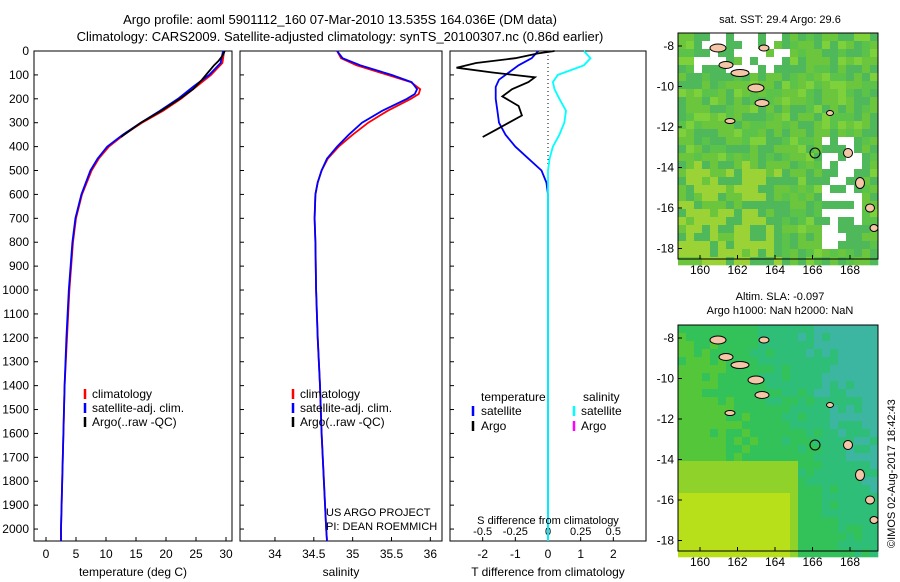 The image size is (900, 582). What do you see at coordinates (275, 554) in the screenshot?
I see `x-tick-label: 34` at bounding box center [275, 554].